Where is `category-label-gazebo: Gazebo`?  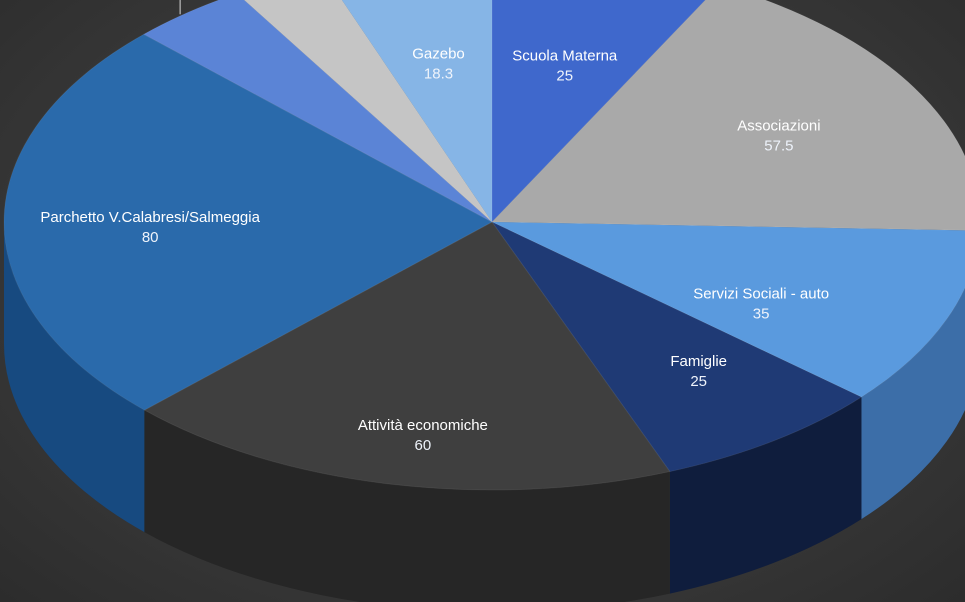
category-label-gazebo: Gazebo is located at coordinates (438, 53).